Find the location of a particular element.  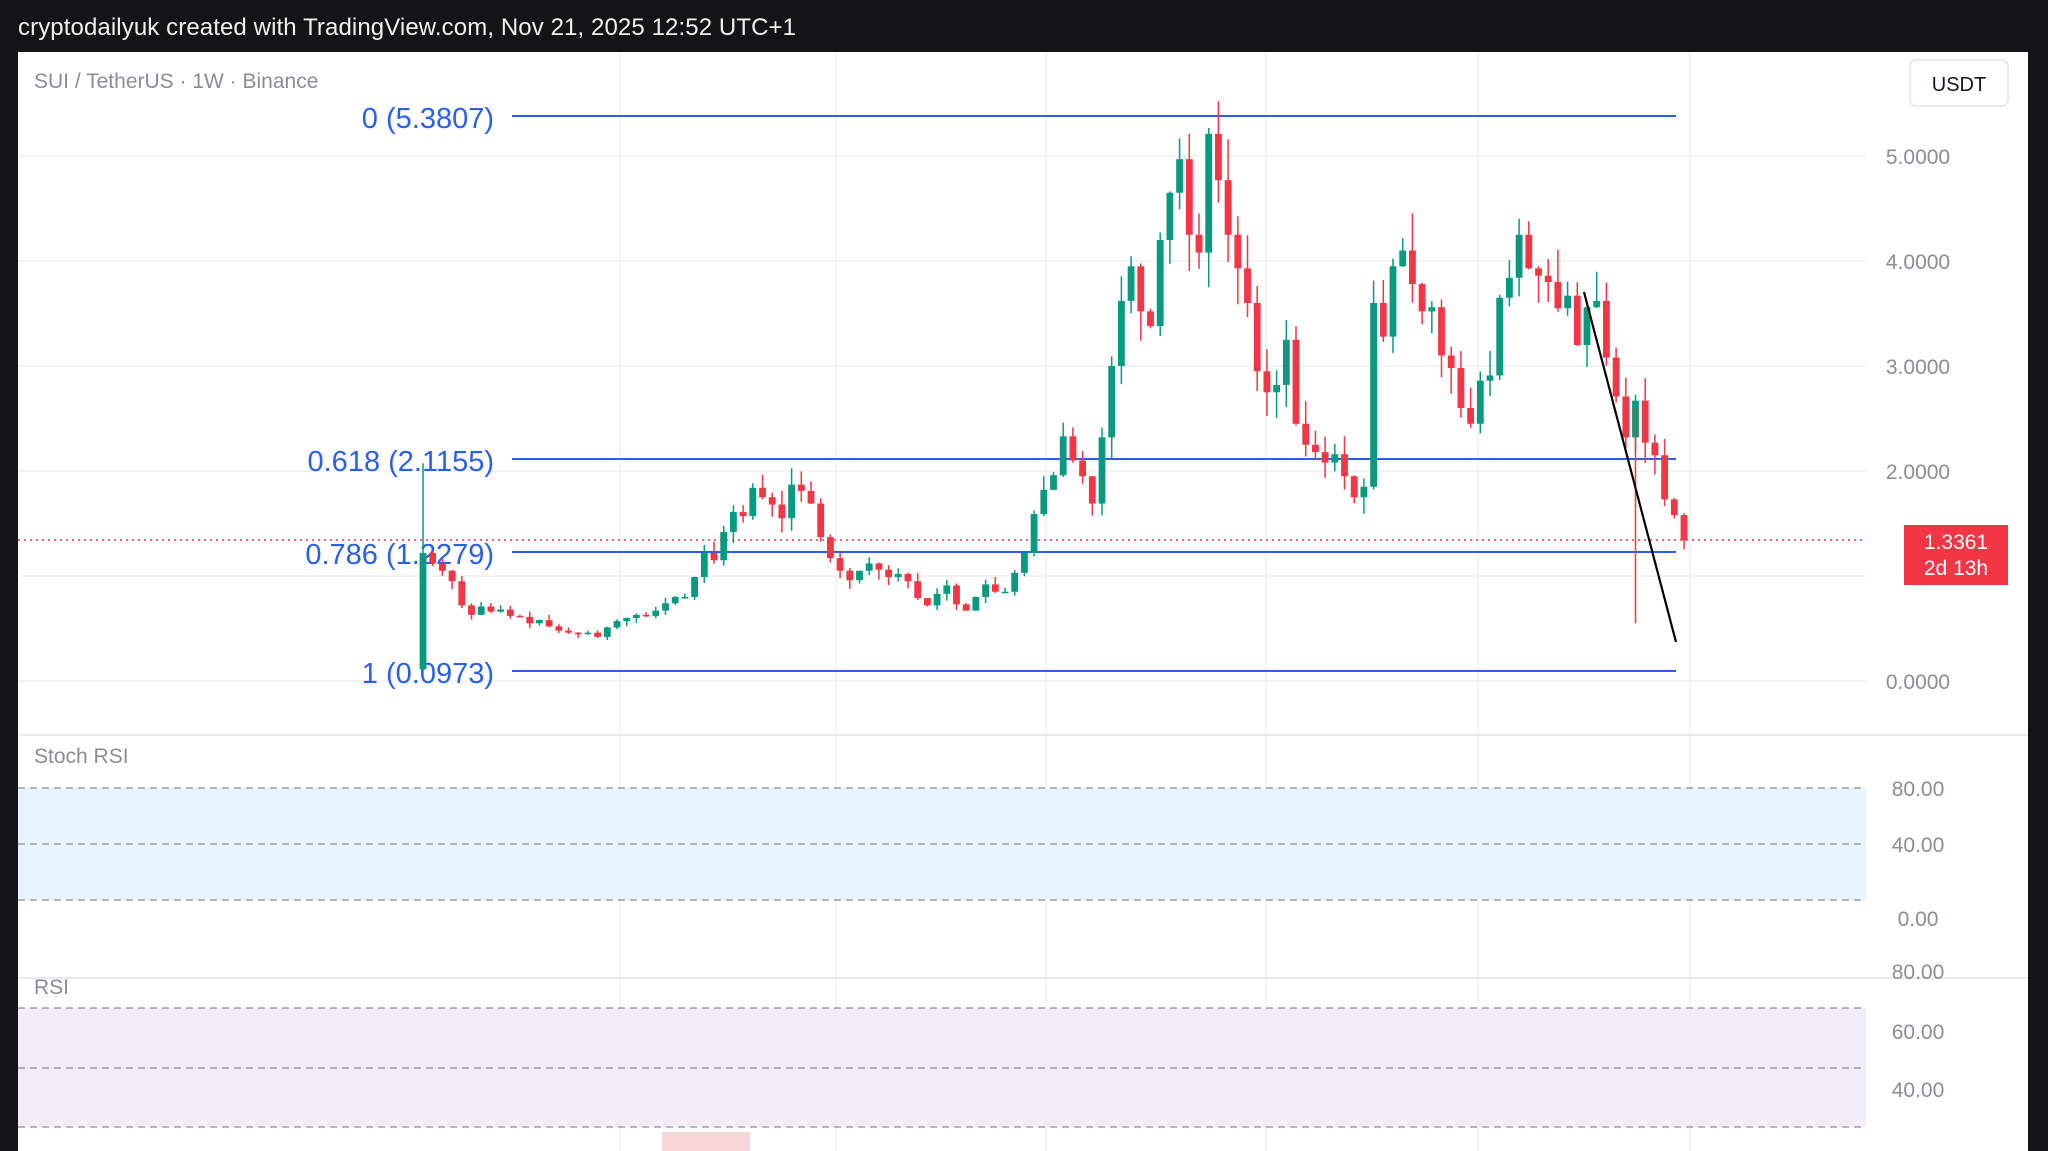

rsi-tick: 80.00 is located at coordinates (1918, 972).